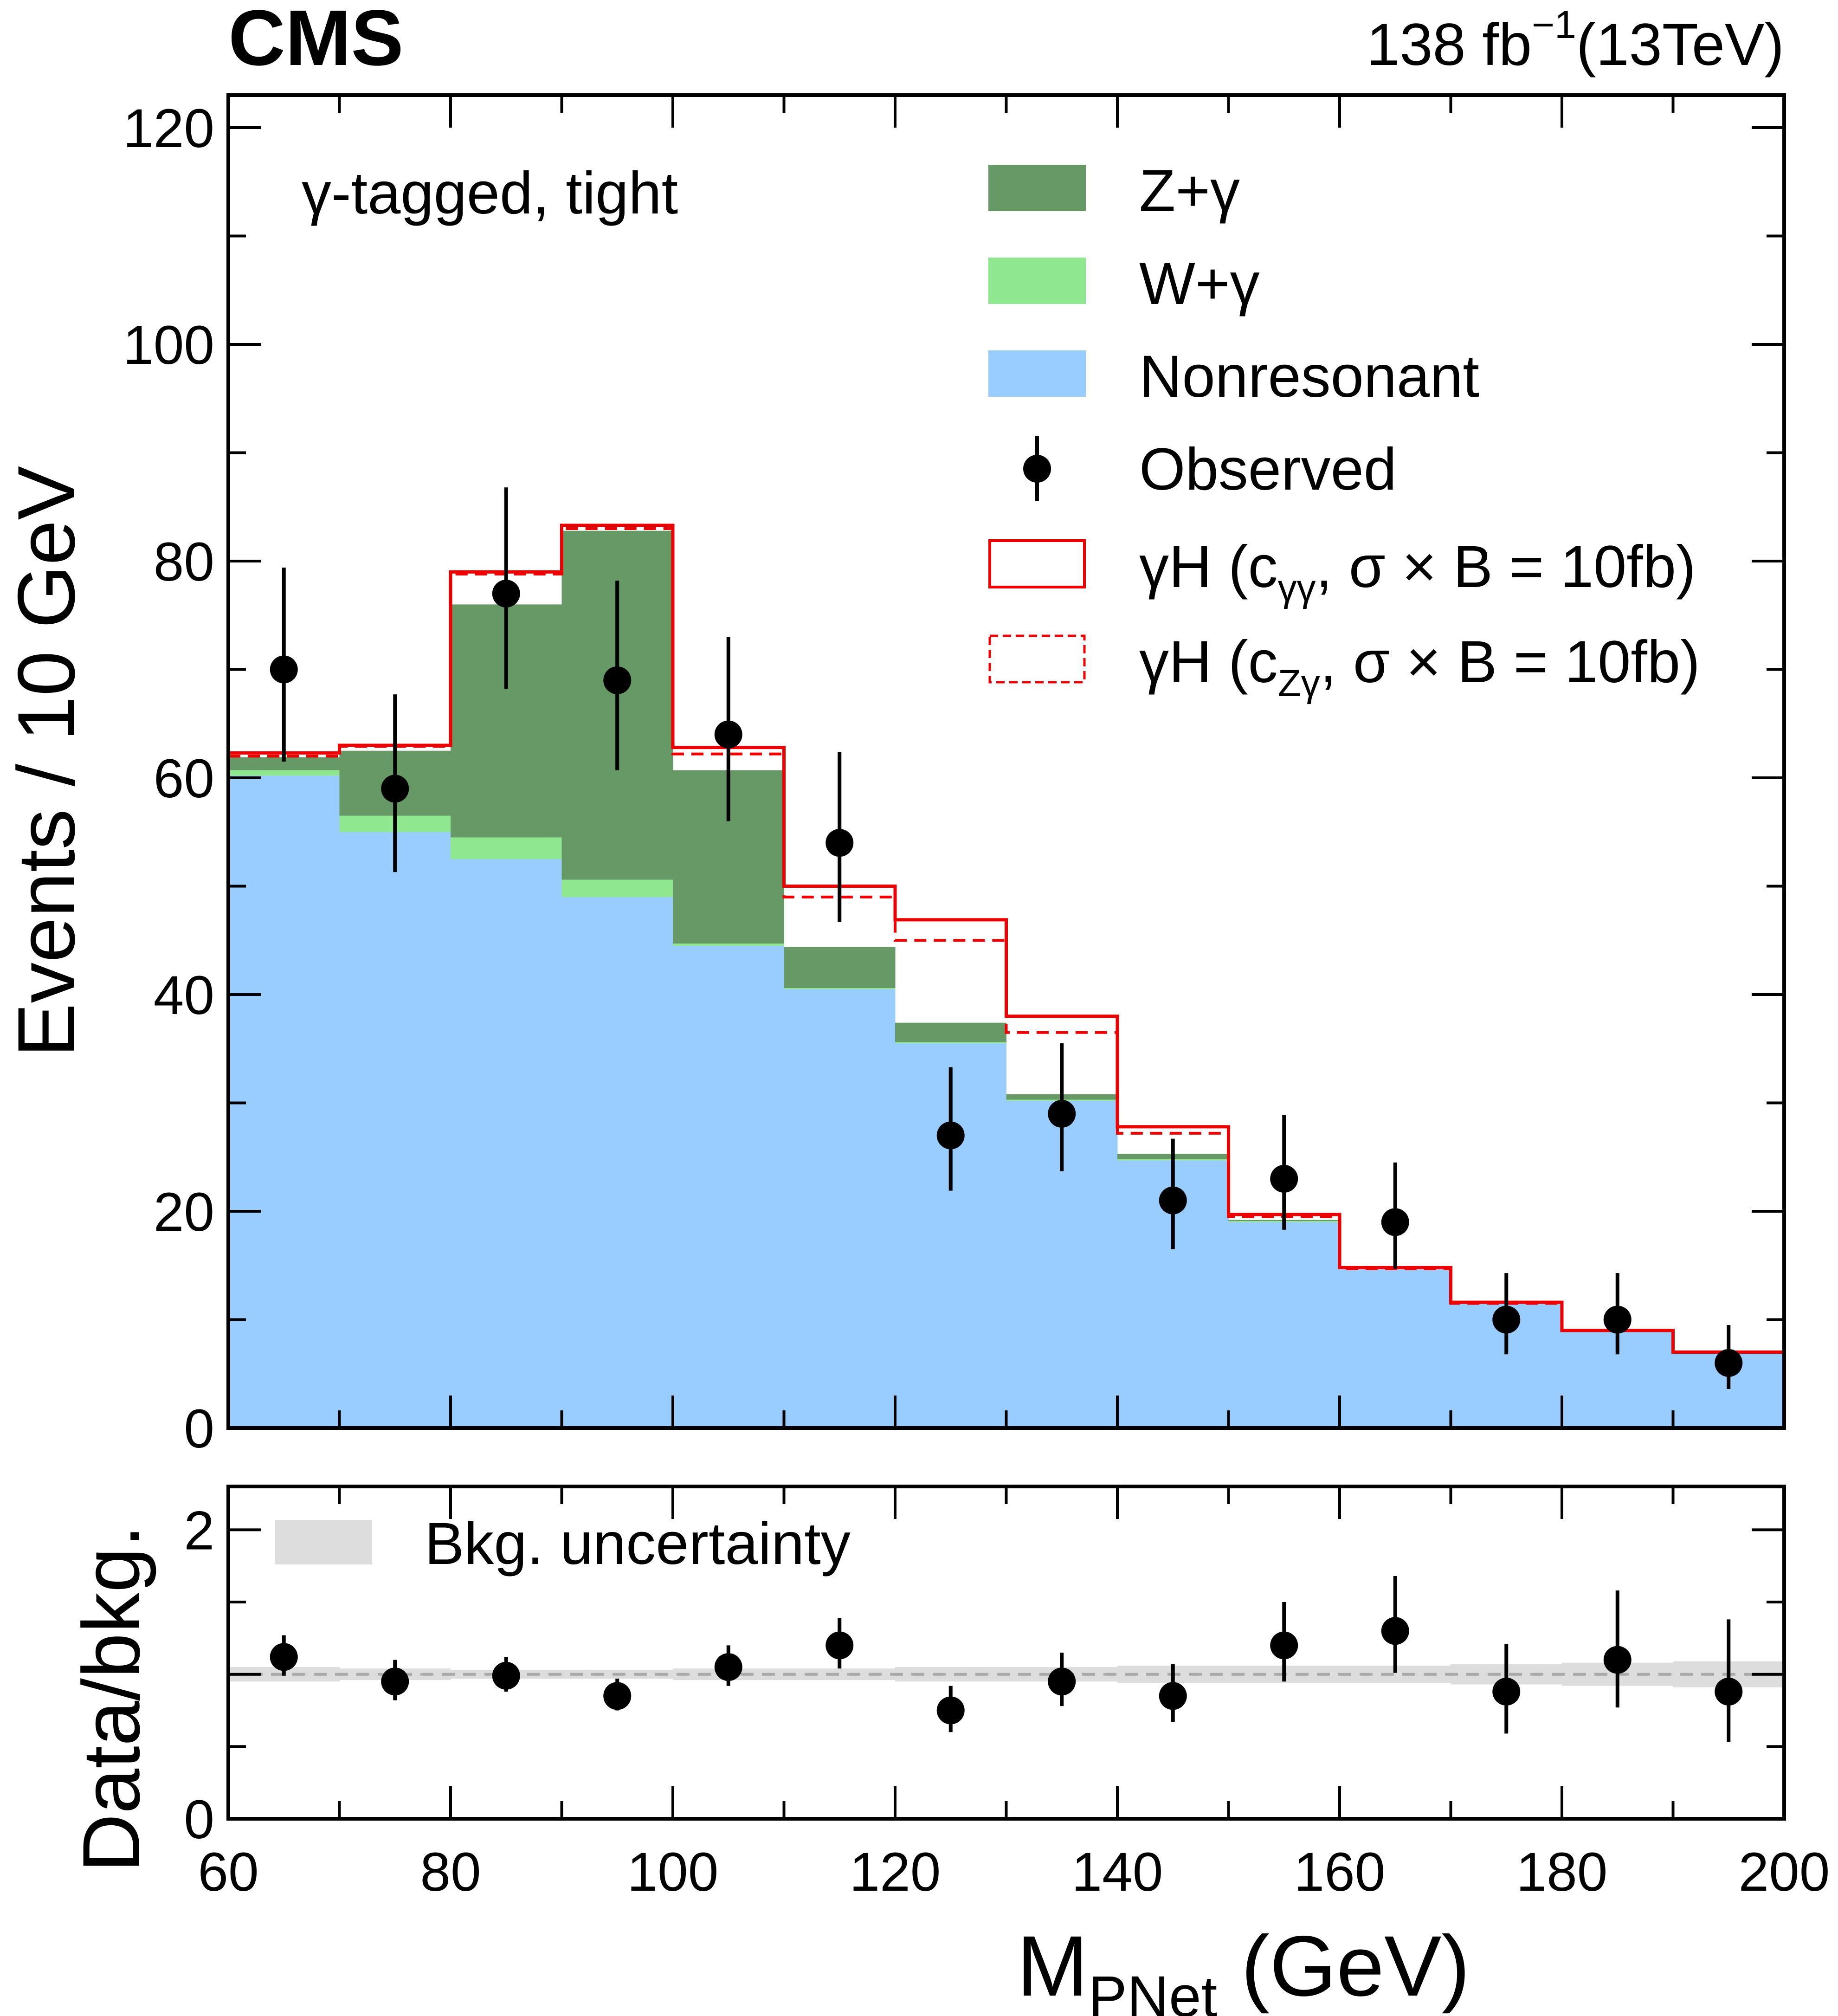 The width and height of the screenshot is (1838, 2016). I want to click on main-y-tick-label: 120, so click(168, 128).